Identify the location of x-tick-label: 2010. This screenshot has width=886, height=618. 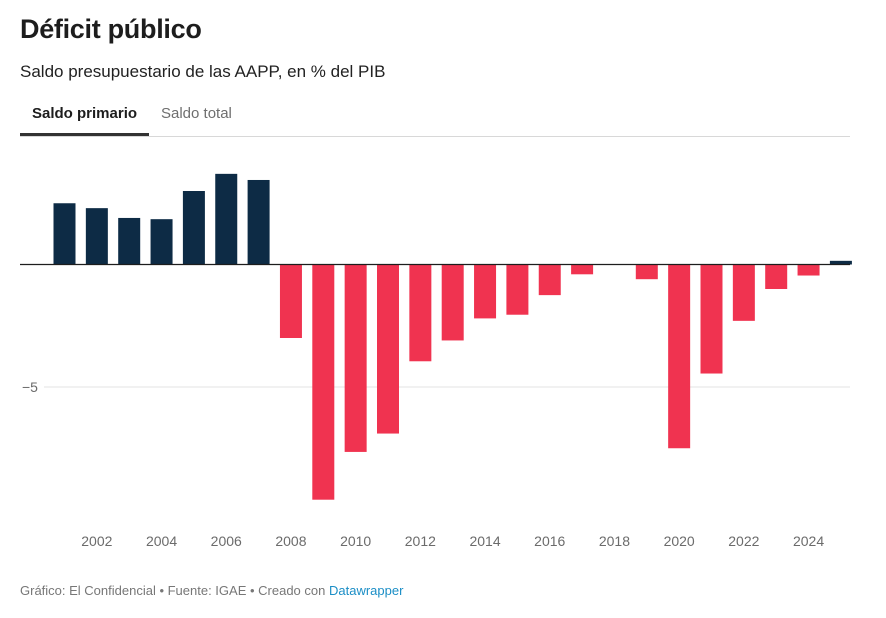
(355, 541).